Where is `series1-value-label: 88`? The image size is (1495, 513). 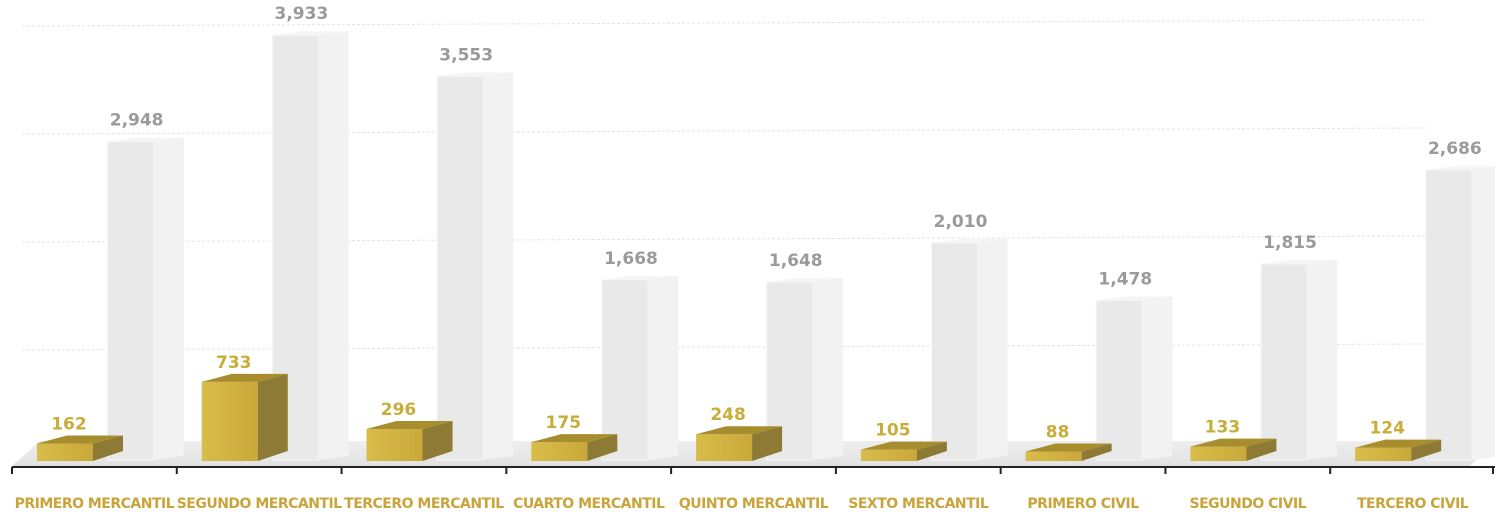
series1-value-label: 88 is located at coordinates (1058, 432).